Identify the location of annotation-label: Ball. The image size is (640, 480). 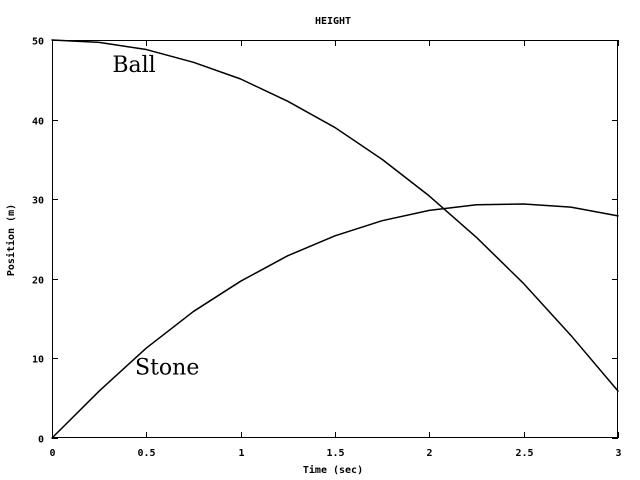
(133, 65).